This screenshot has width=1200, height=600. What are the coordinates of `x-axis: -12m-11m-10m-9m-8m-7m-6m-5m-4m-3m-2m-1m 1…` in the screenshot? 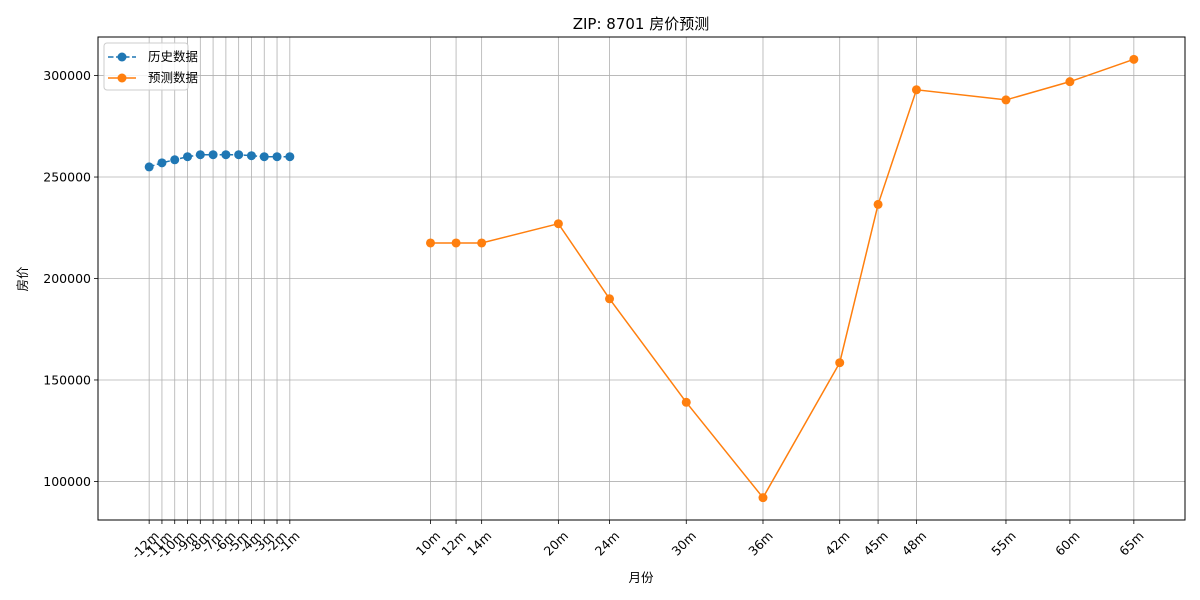 It's located at (637, 541).